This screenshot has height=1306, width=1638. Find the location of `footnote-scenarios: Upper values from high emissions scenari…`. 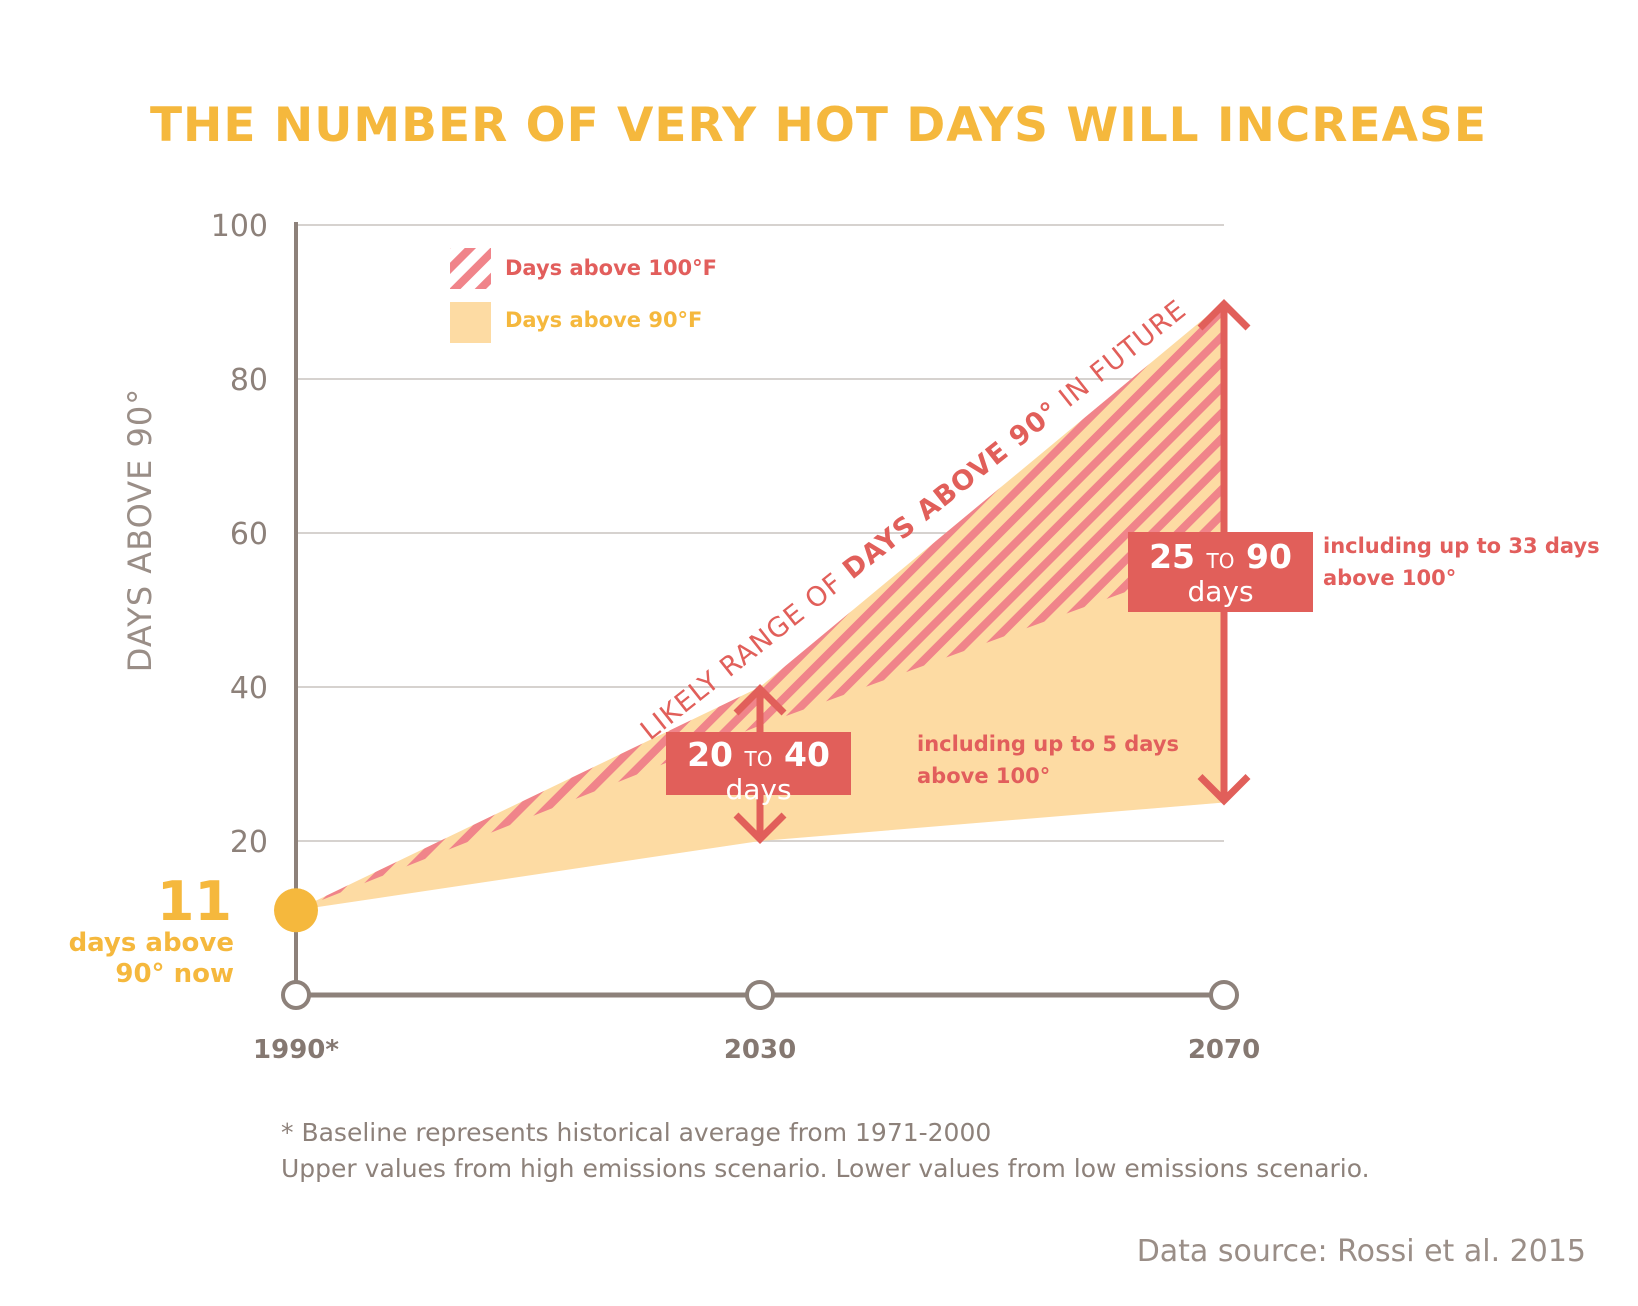

footnote-scenarios: Upper values from high emissions scenari… is located at coordinates (825, 1168).